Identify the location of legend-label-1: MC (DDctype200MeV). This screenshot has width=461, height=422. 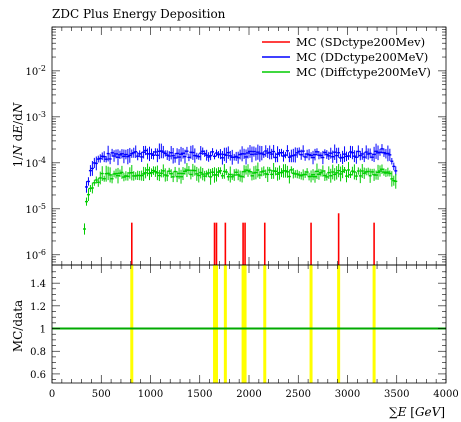
(362, 57).